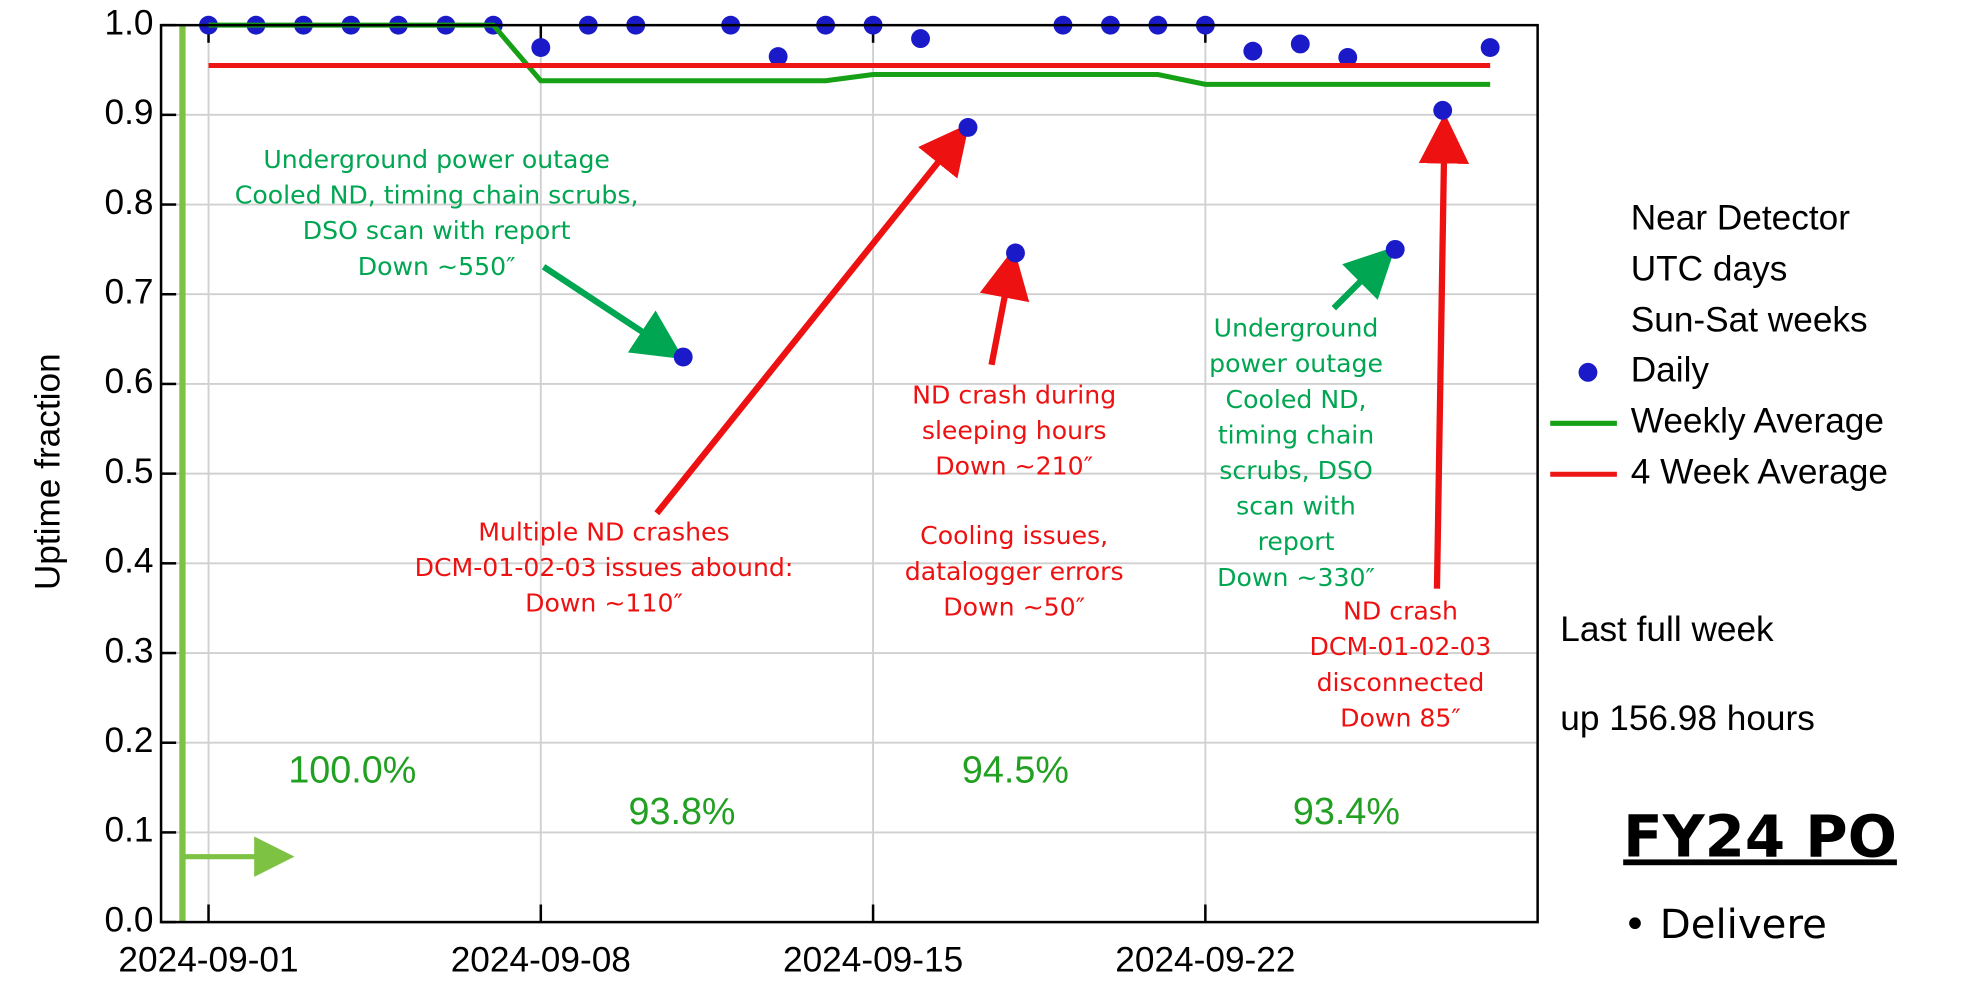 The height and width of the screenshot is (985, 1973). Describe the element at coordinates (48, 471) in the screenshot. I see `y-axis-label: Uptime fraction` at that location.